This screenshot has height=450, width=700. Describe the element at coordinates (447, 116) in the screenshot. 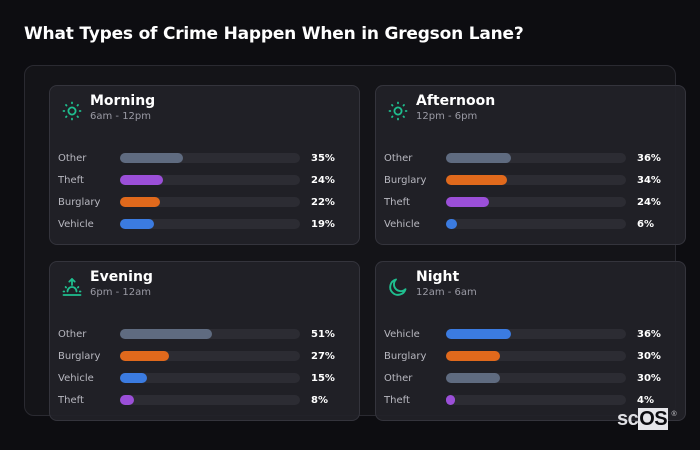

I see `card-time-range: 12pm - 6pm` at that location.